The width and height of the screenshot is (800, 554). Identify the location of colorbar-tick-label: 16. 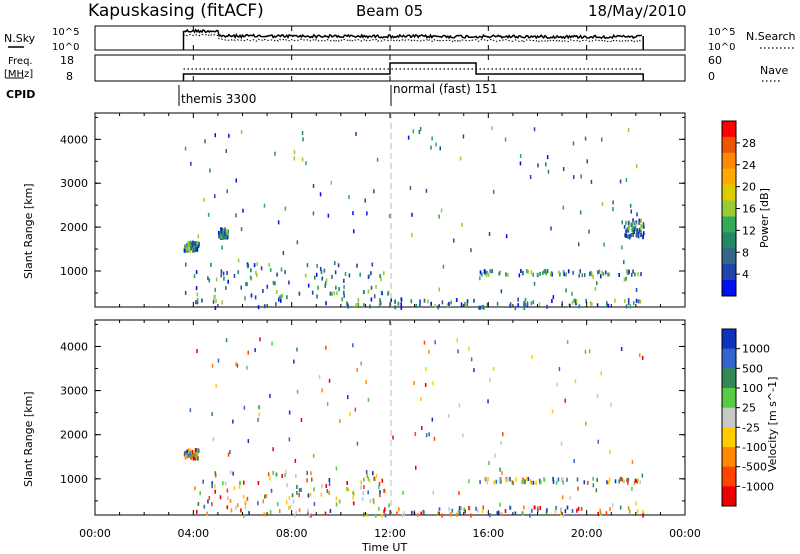
(749, 209).